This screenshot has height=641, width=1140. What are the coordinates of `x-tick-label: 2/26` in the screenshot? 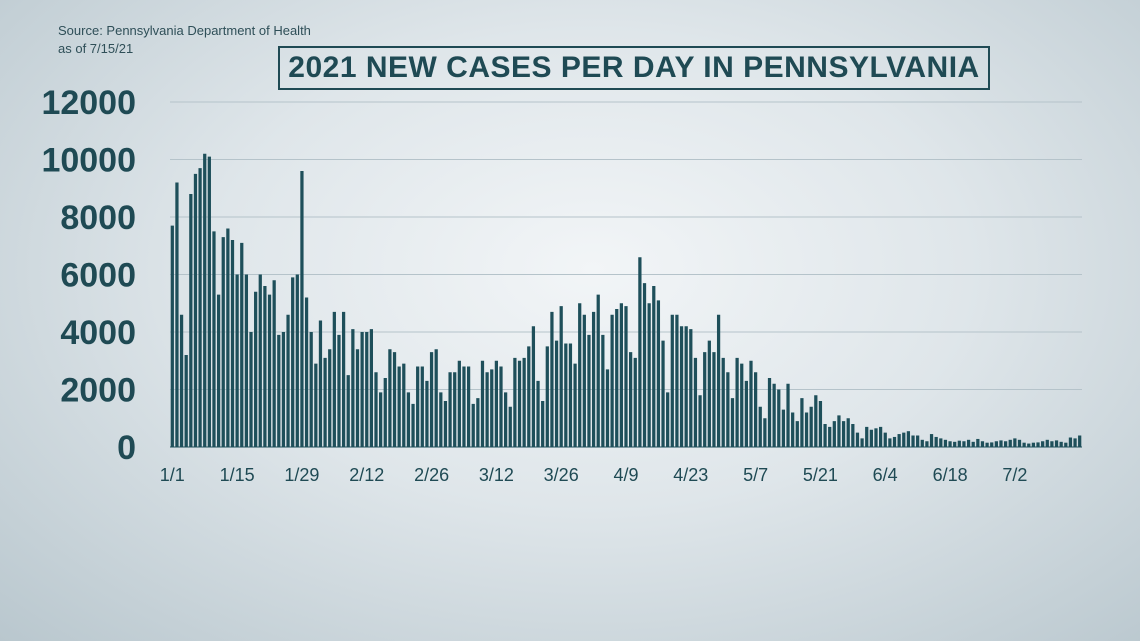 It's located at (431, 475).